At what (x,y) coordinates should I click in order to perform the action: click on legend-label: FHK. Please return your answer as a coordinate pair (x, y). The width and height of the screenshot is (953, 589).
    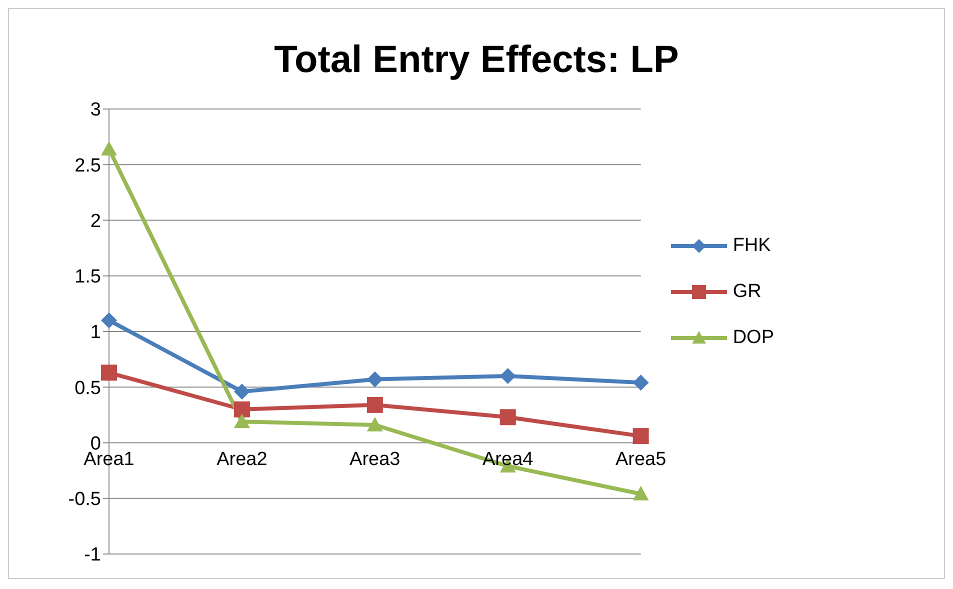
    Looking at the image, I should click on (751, 245).